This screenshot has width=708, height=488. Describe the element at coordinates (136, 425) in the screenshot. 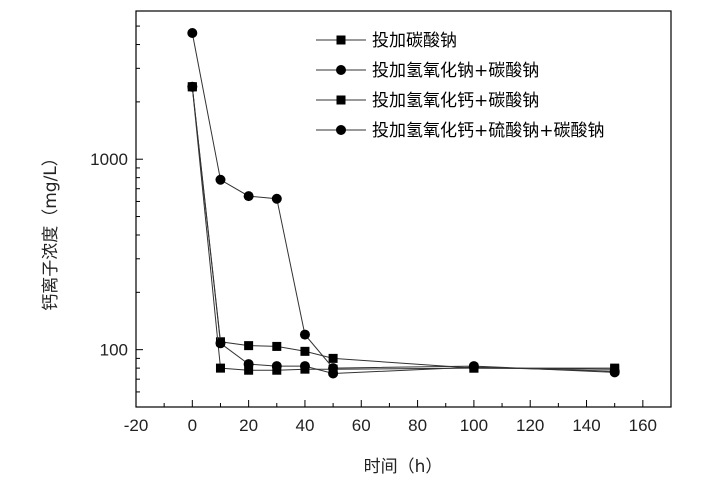

I see `x-tick-label: -20` at that location.